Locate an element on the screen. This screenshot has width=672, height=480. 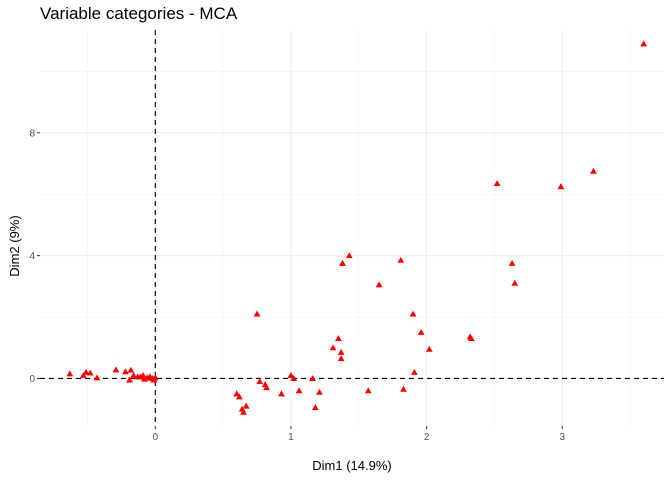
y-tick-label: 8 is located at coordinates (32, 133).